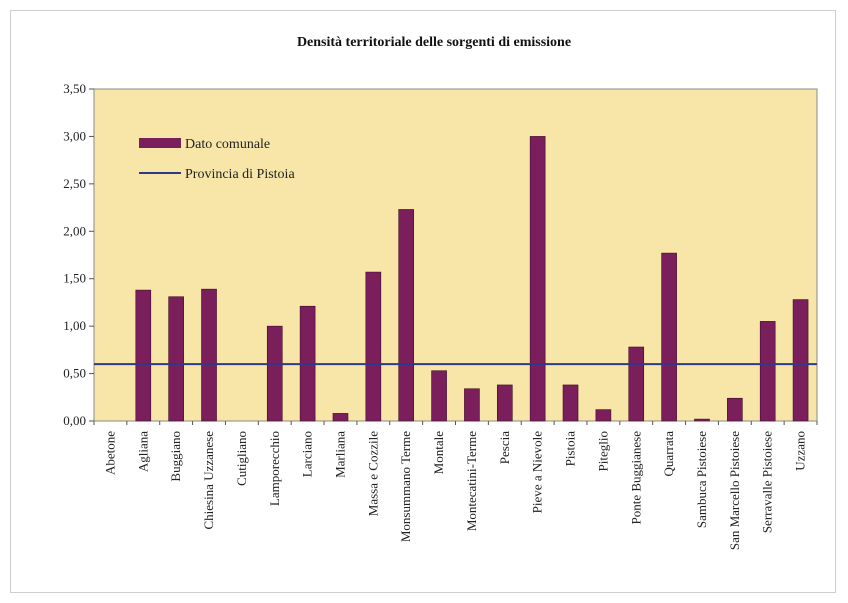 The image size is (848, 603). Describe the element at coordinates (208, 480) in the screenshot. I see `x-tick-label: Chiesina Uzzanese` at that location.